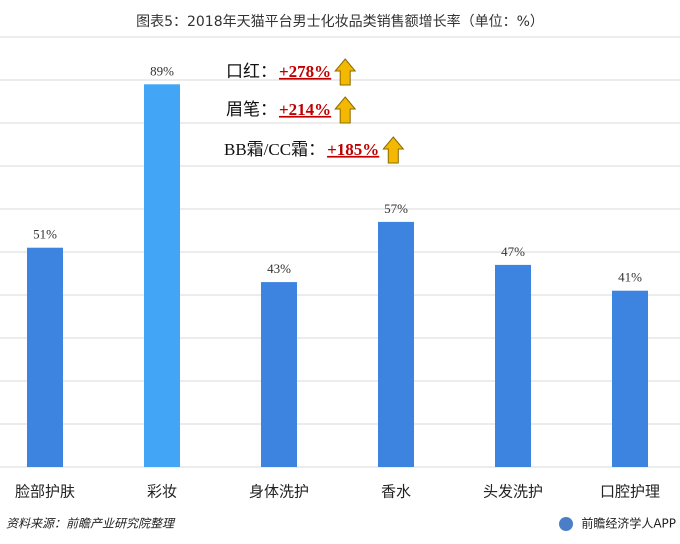 This screenshot has height=544, width=680. Describe the element at coordinates (45, 492) in the screenshot. I see `x-tick-label: 脸部护肤` at that location.